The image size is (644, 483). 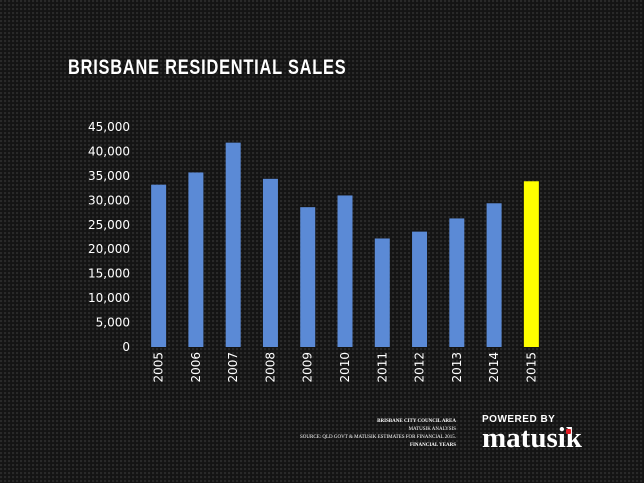 What do you see at coordinates (159, 265) in the screenshot?
I see `bar-2005` at bounding box center [159, 265].